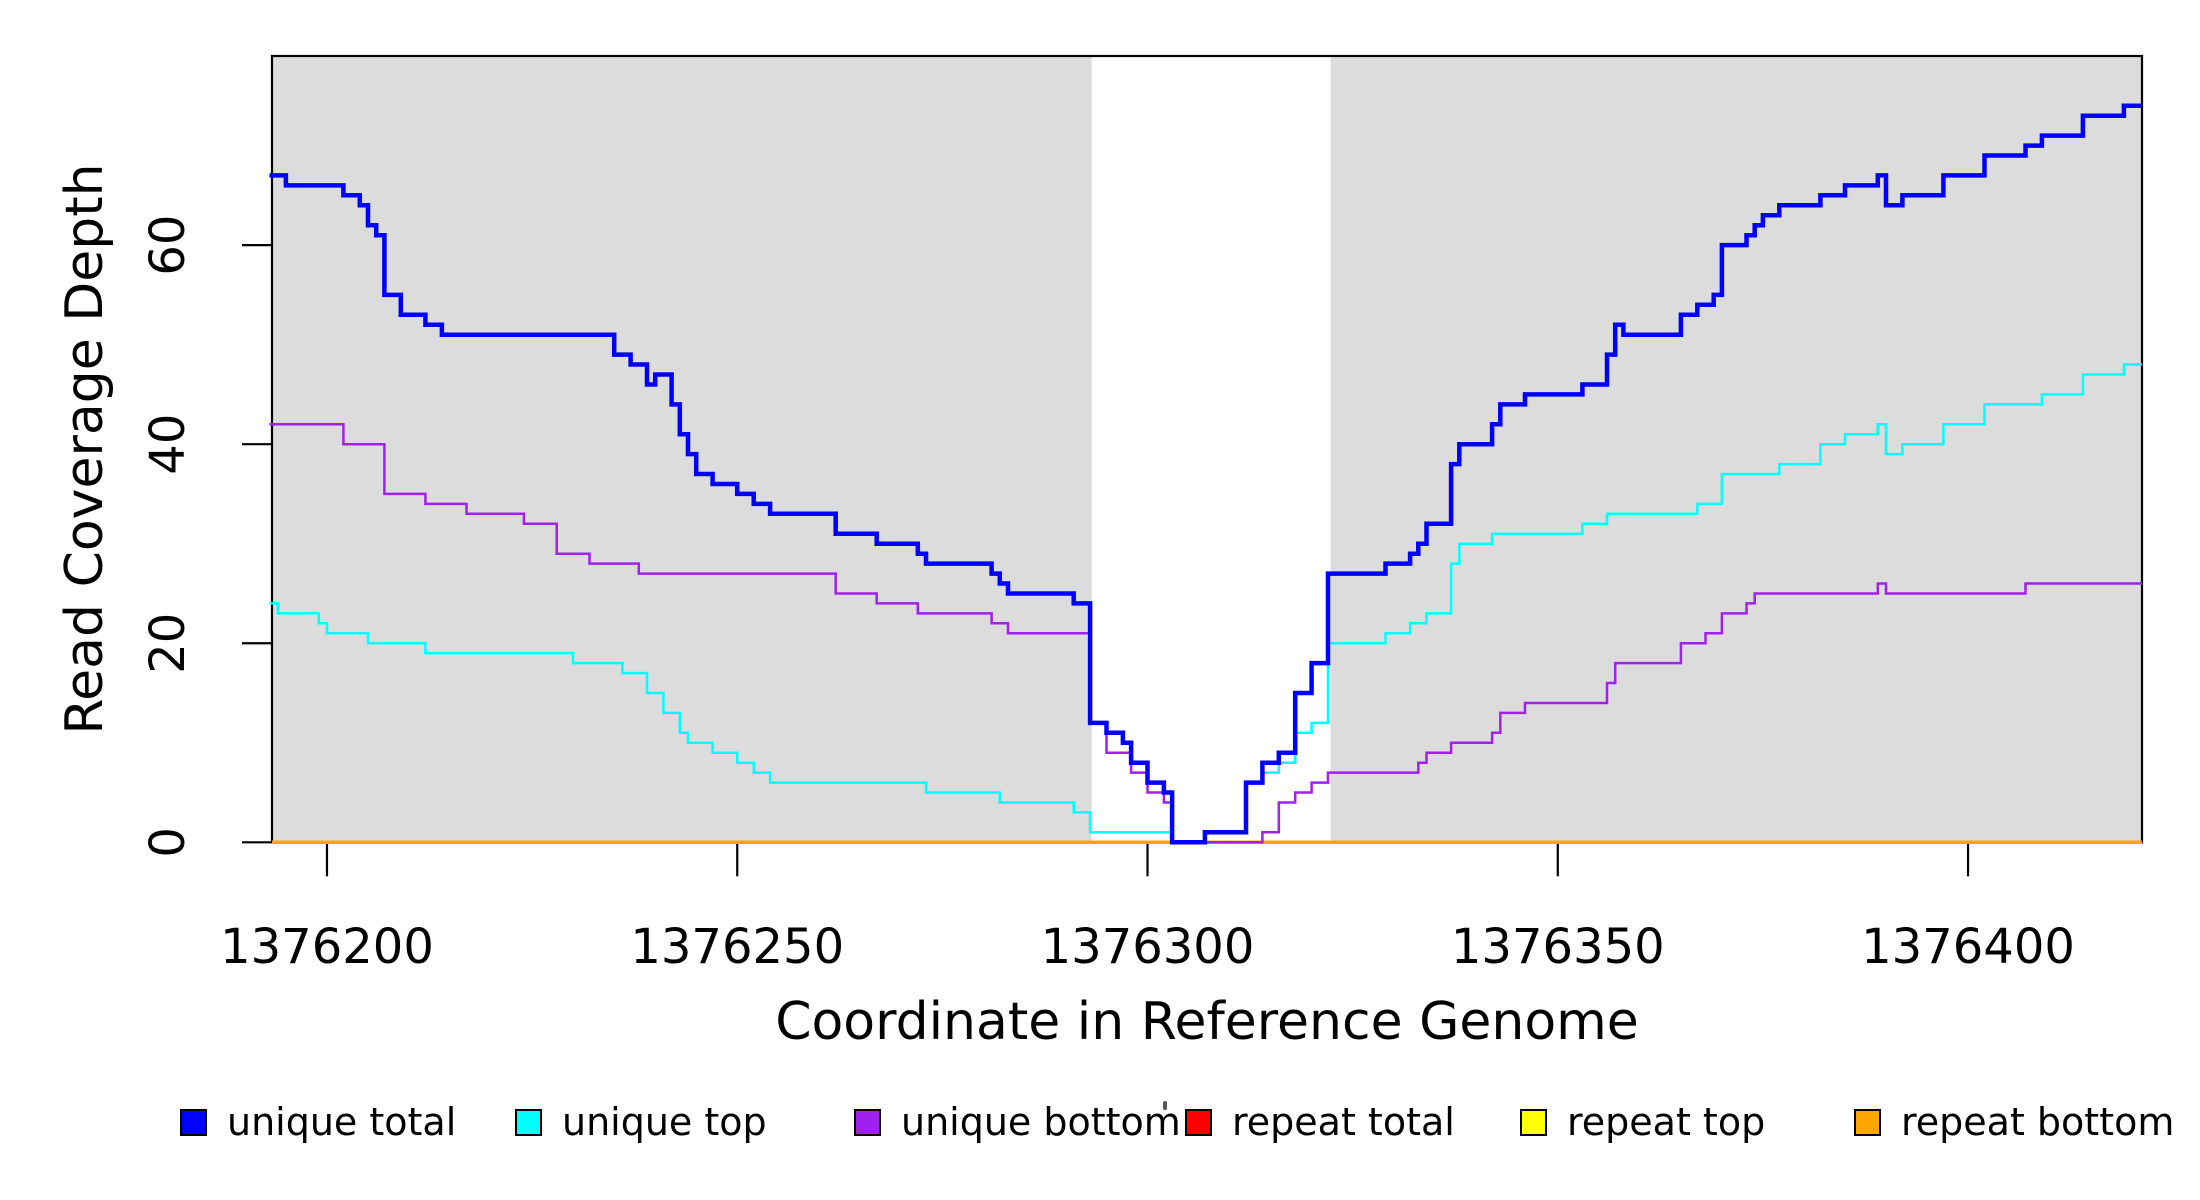 Image resolution: width=2200 pixels, height=1200 pixels. What do you see at coordinates (168, 245) in the screenshot?
I see `y-tick-label: 60` at bounding box center [168, 245].